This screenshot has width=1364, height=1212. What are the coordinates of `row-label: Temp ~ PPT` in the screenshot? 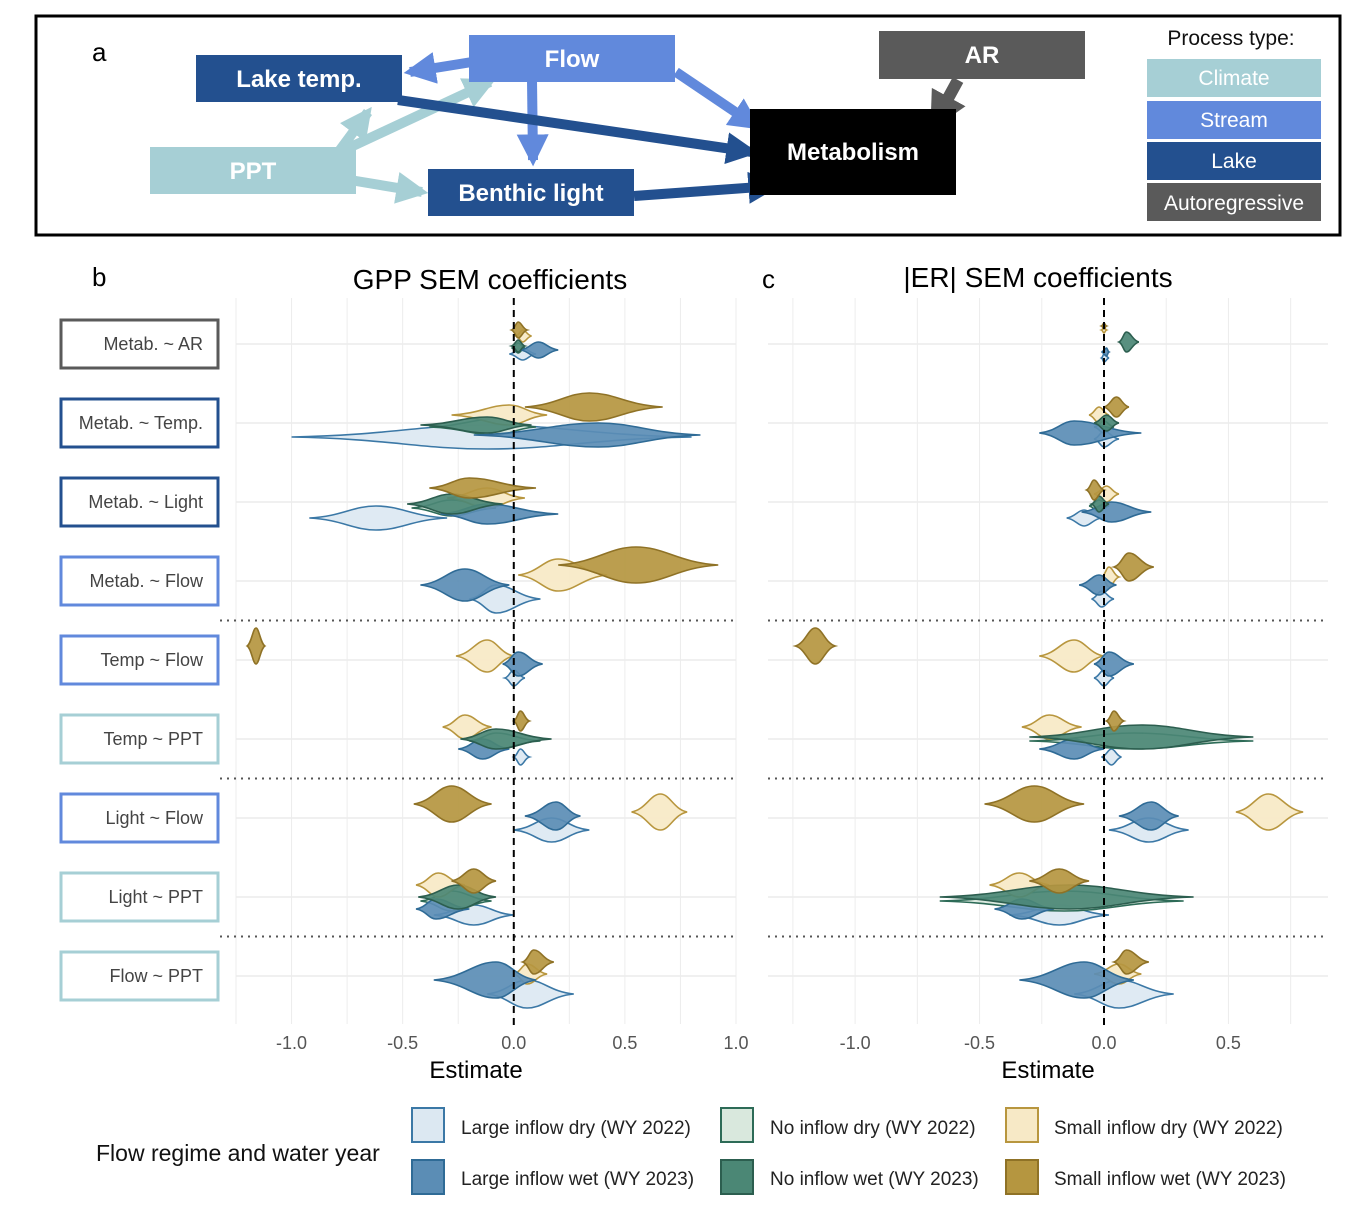 It's located at (153, 739).